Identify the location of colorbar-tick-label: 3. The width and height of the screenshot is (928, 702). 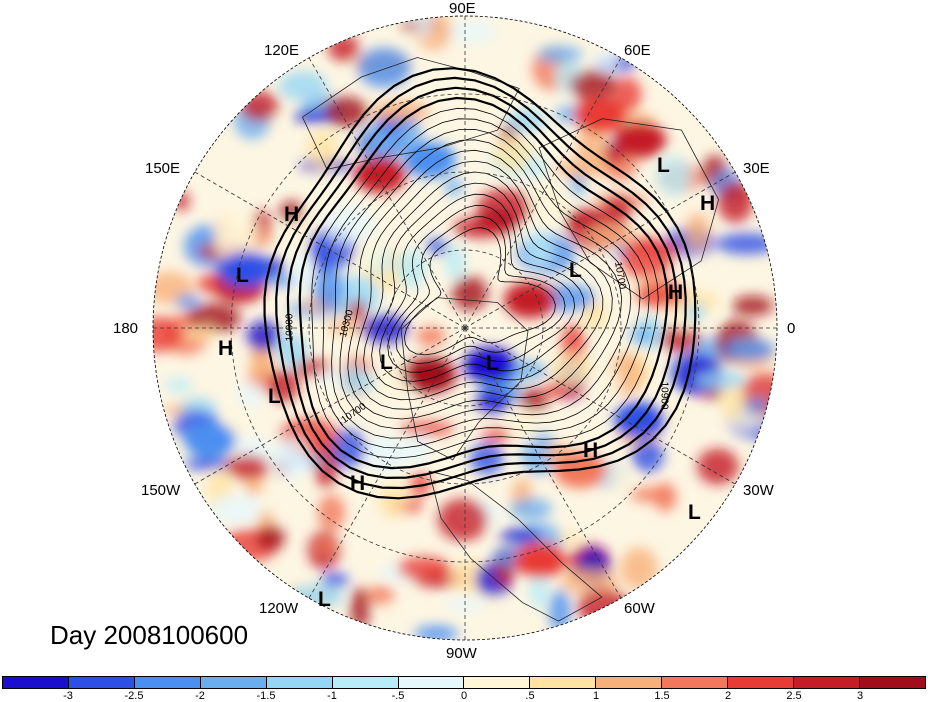
(860, 696).